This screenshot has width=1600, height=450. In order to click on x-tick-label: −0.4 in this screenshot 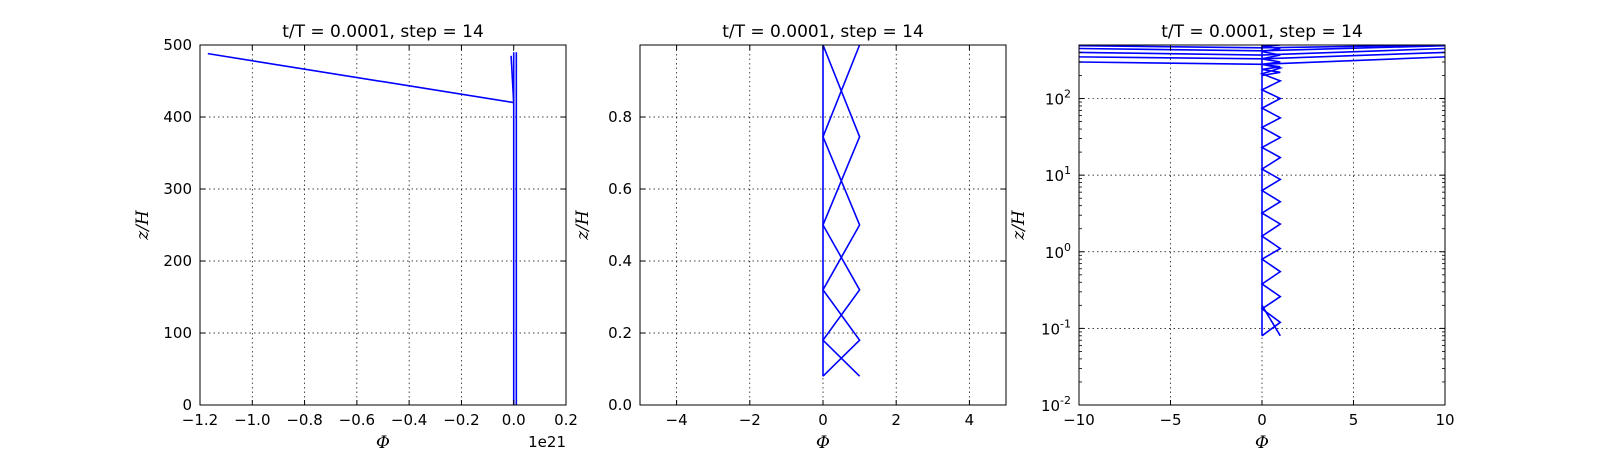, I will do `click(409, 420)`.